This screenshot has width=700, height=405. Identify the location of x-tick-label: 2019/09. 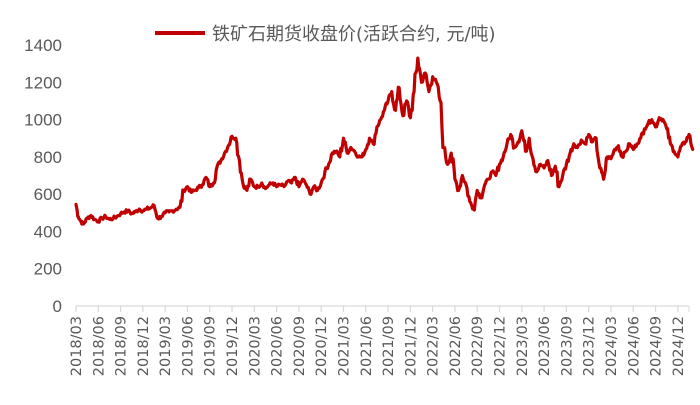
(211, 346).